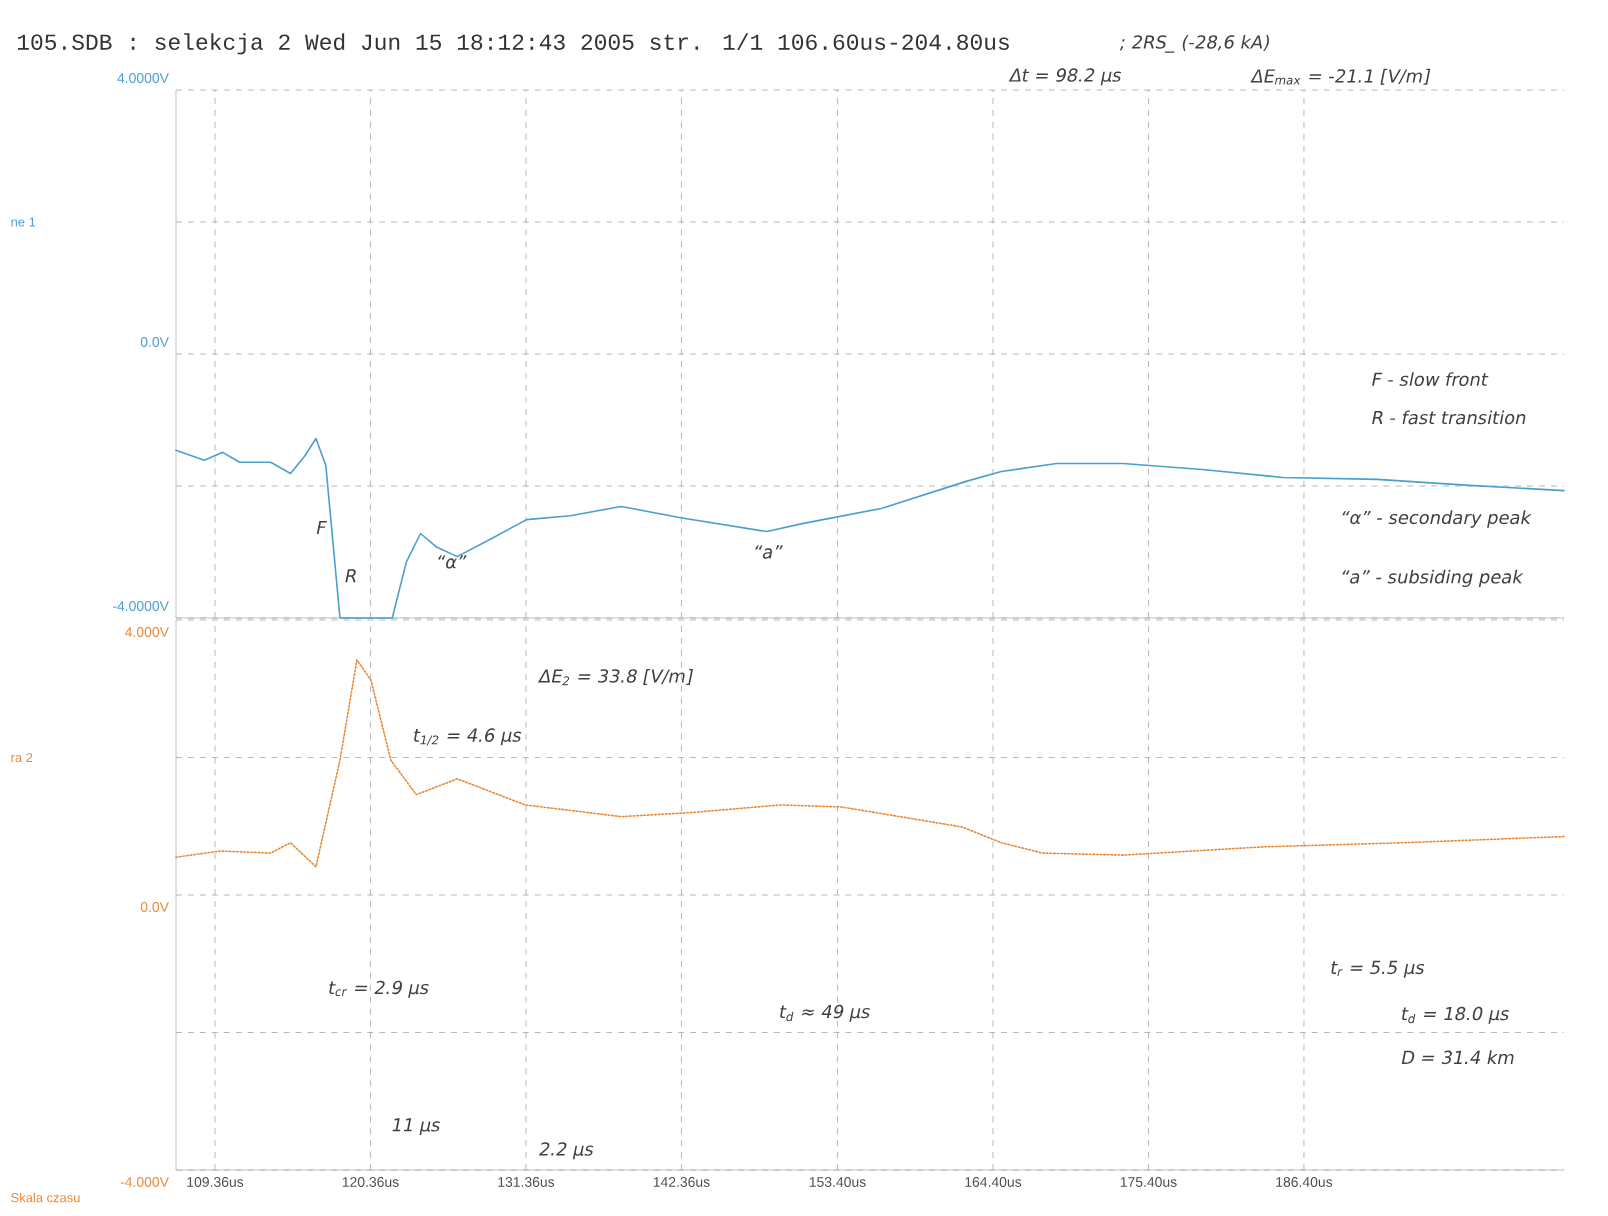 The height and width of the screenshot is (1216, 1608). Describe the element at coordinates (1433, 578) in the screenshot. I see `annotation: “a” - subsiding peak` at that location.